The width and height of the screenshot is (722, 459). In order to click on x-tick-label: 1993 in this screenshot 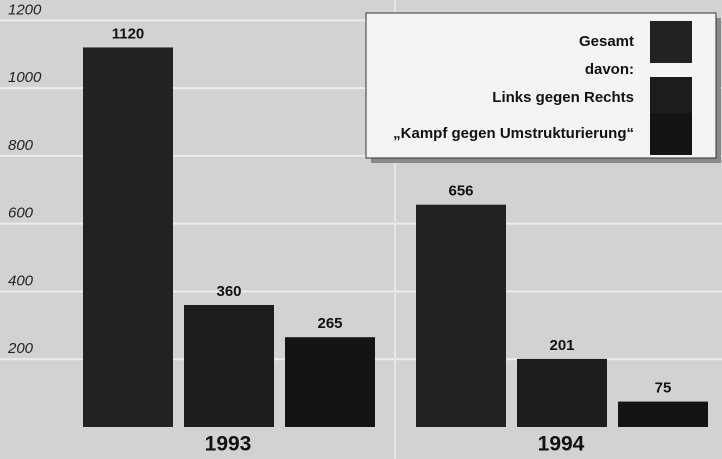, I will do `click(228, 444)`.